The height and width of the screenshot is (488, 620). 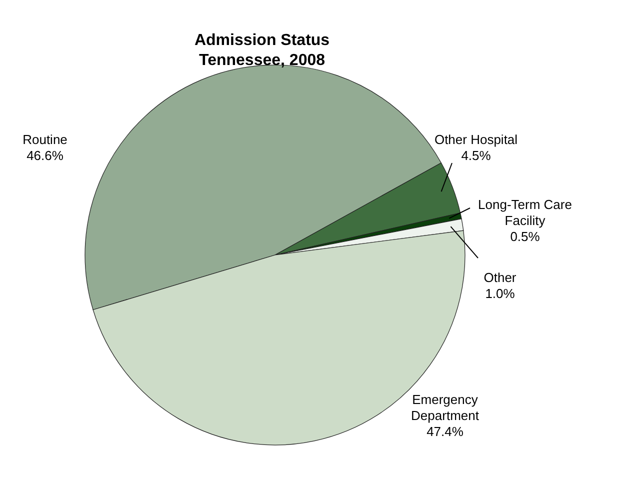 What do you see at coordinates (476, 155) in the screenshot?
I see `data-label: 4.5%` at bounding box center [476, 155].